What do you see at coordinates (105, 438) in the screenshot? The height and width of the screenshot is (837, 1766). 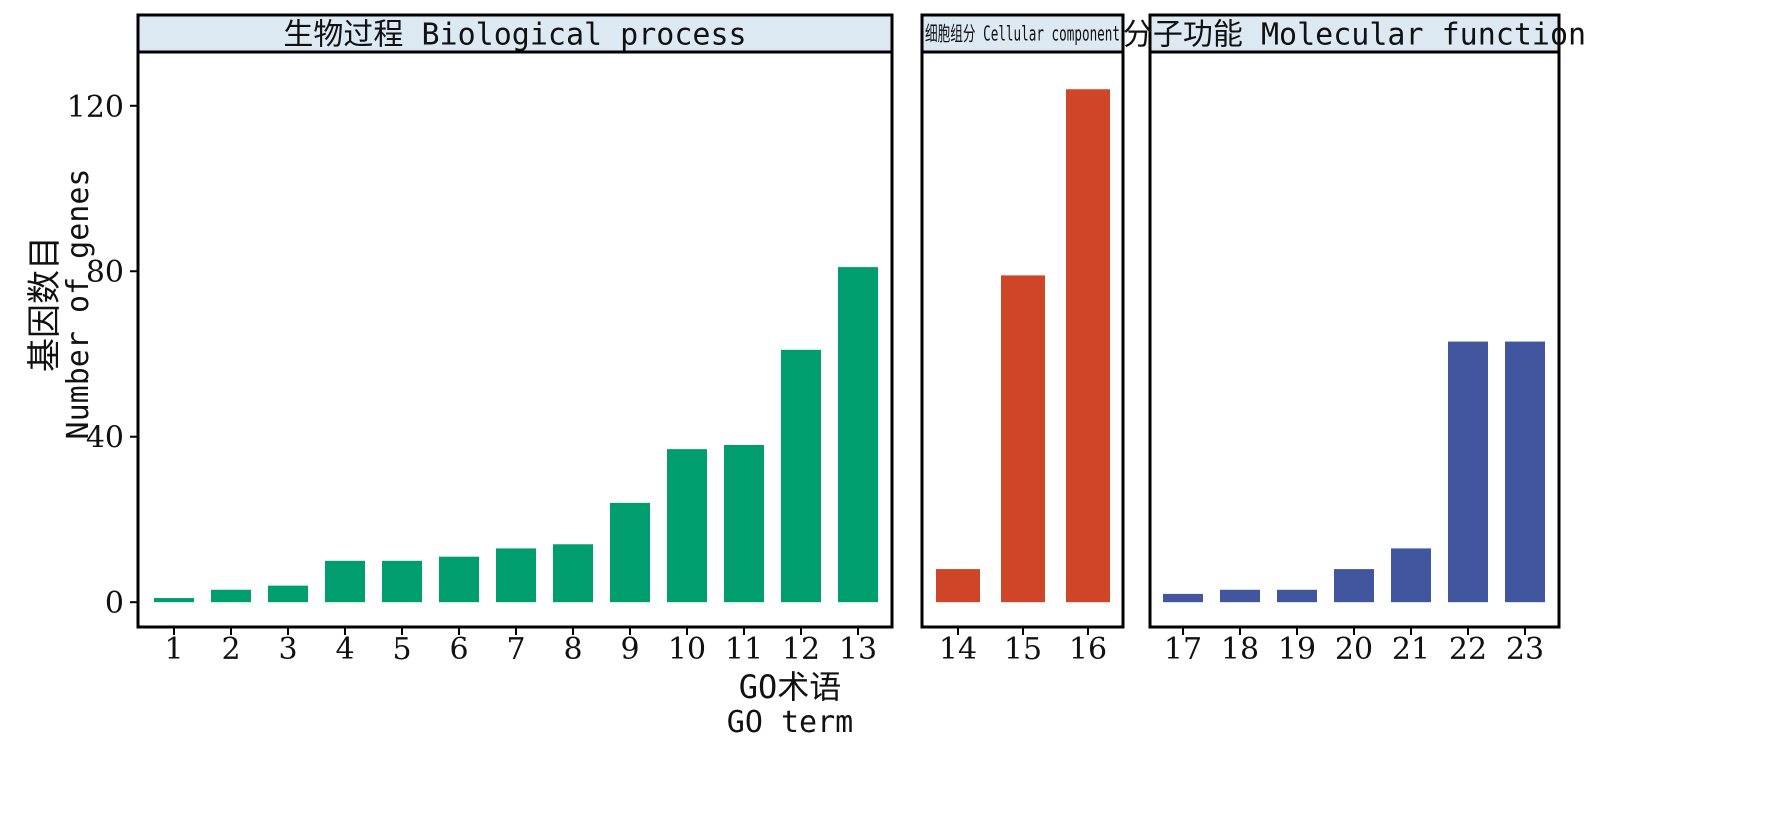 I see `y-tick-label: 40` at bounding box center [105, 438].